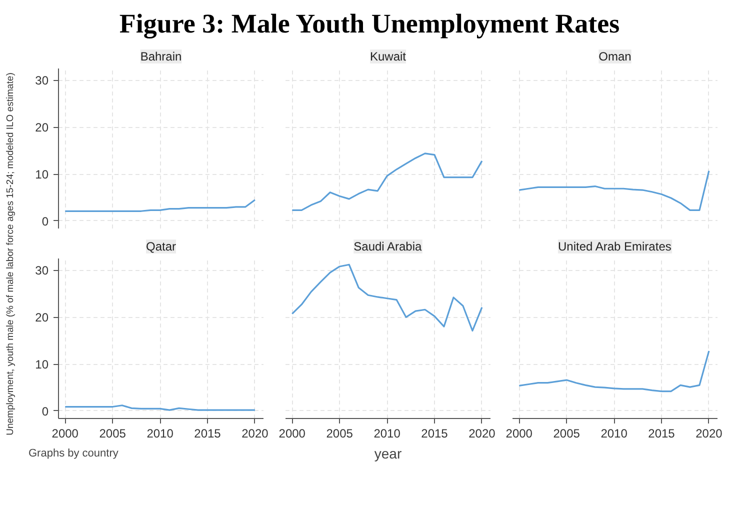 The height and width of the screenshot is (505, 739). I want to click on chart-title: United Arab Emirates, so click(615, 247).